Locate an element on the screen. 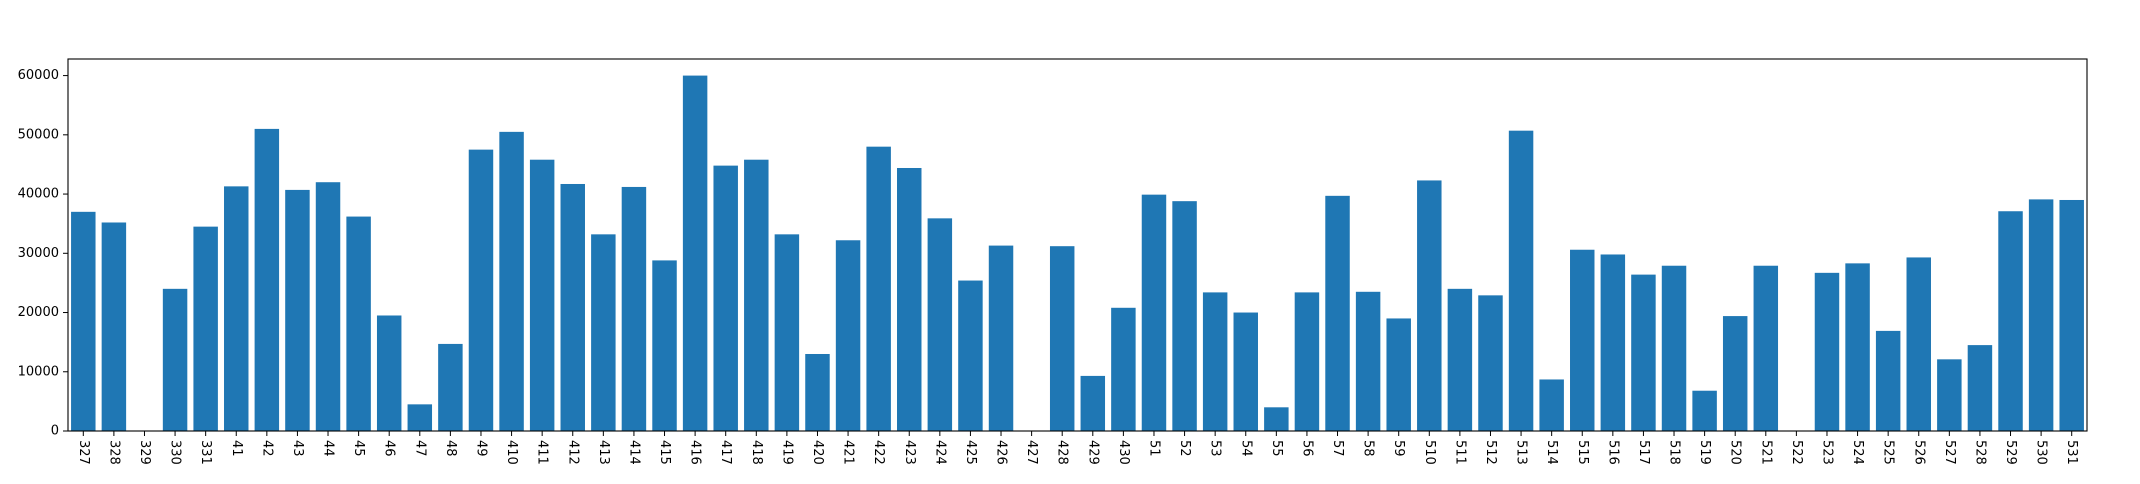 The image size is (2140, 484). x-tick-label: 414 is located at coordinates (633, 452).